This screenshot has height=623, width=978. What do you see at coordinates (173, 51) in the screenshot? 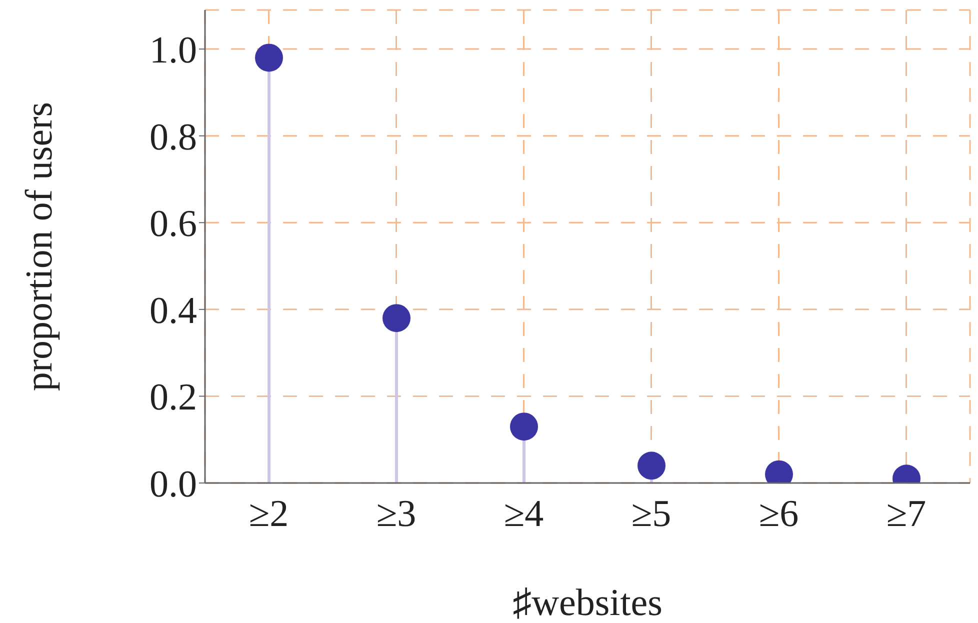
I see `y-tick-label: 1.0` at bounding box center [173, 51].